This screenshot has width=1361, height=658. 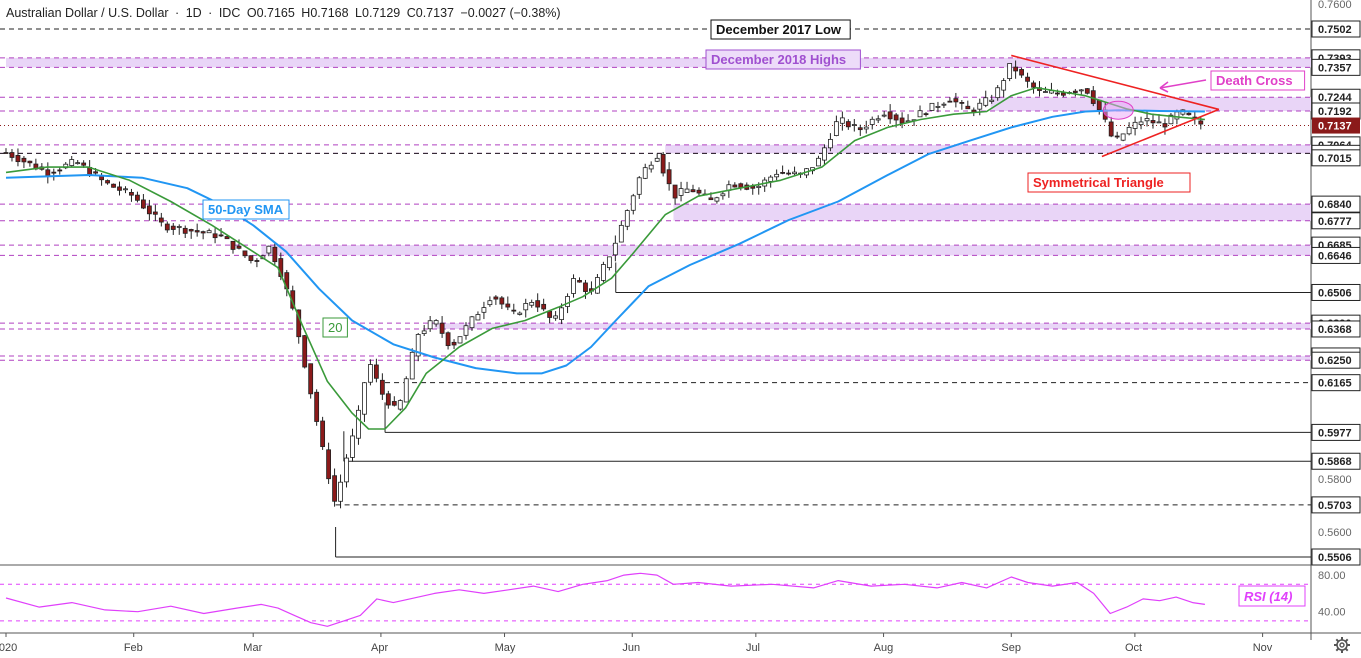 I want to click on symbol-name: Australian Dollar / U.S. Dollar, so click(x=87, y=13).